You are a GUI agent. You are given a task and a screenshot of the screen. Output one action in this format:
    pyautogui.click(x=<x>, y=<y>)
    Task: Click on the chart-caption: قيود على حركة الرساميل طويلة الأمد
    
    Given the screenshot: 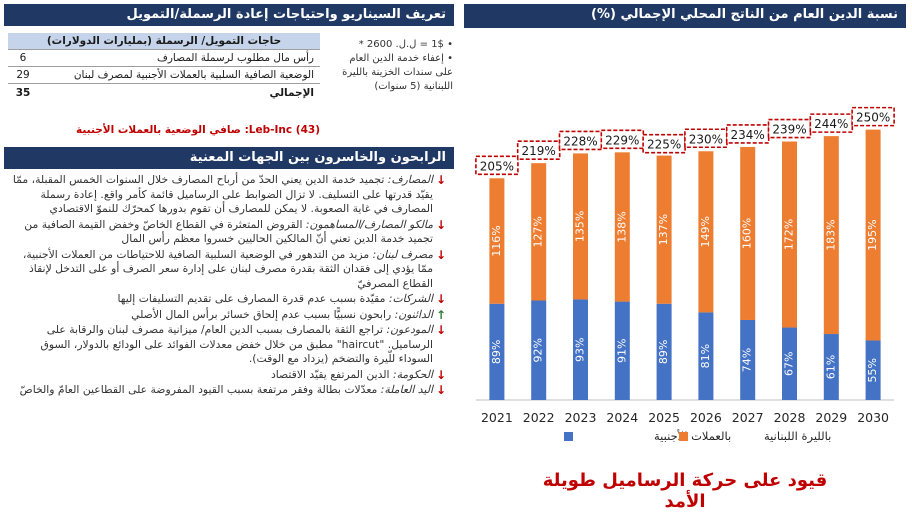 What is the action you would take?
    pyautogui.click(x=685, y=491)
    